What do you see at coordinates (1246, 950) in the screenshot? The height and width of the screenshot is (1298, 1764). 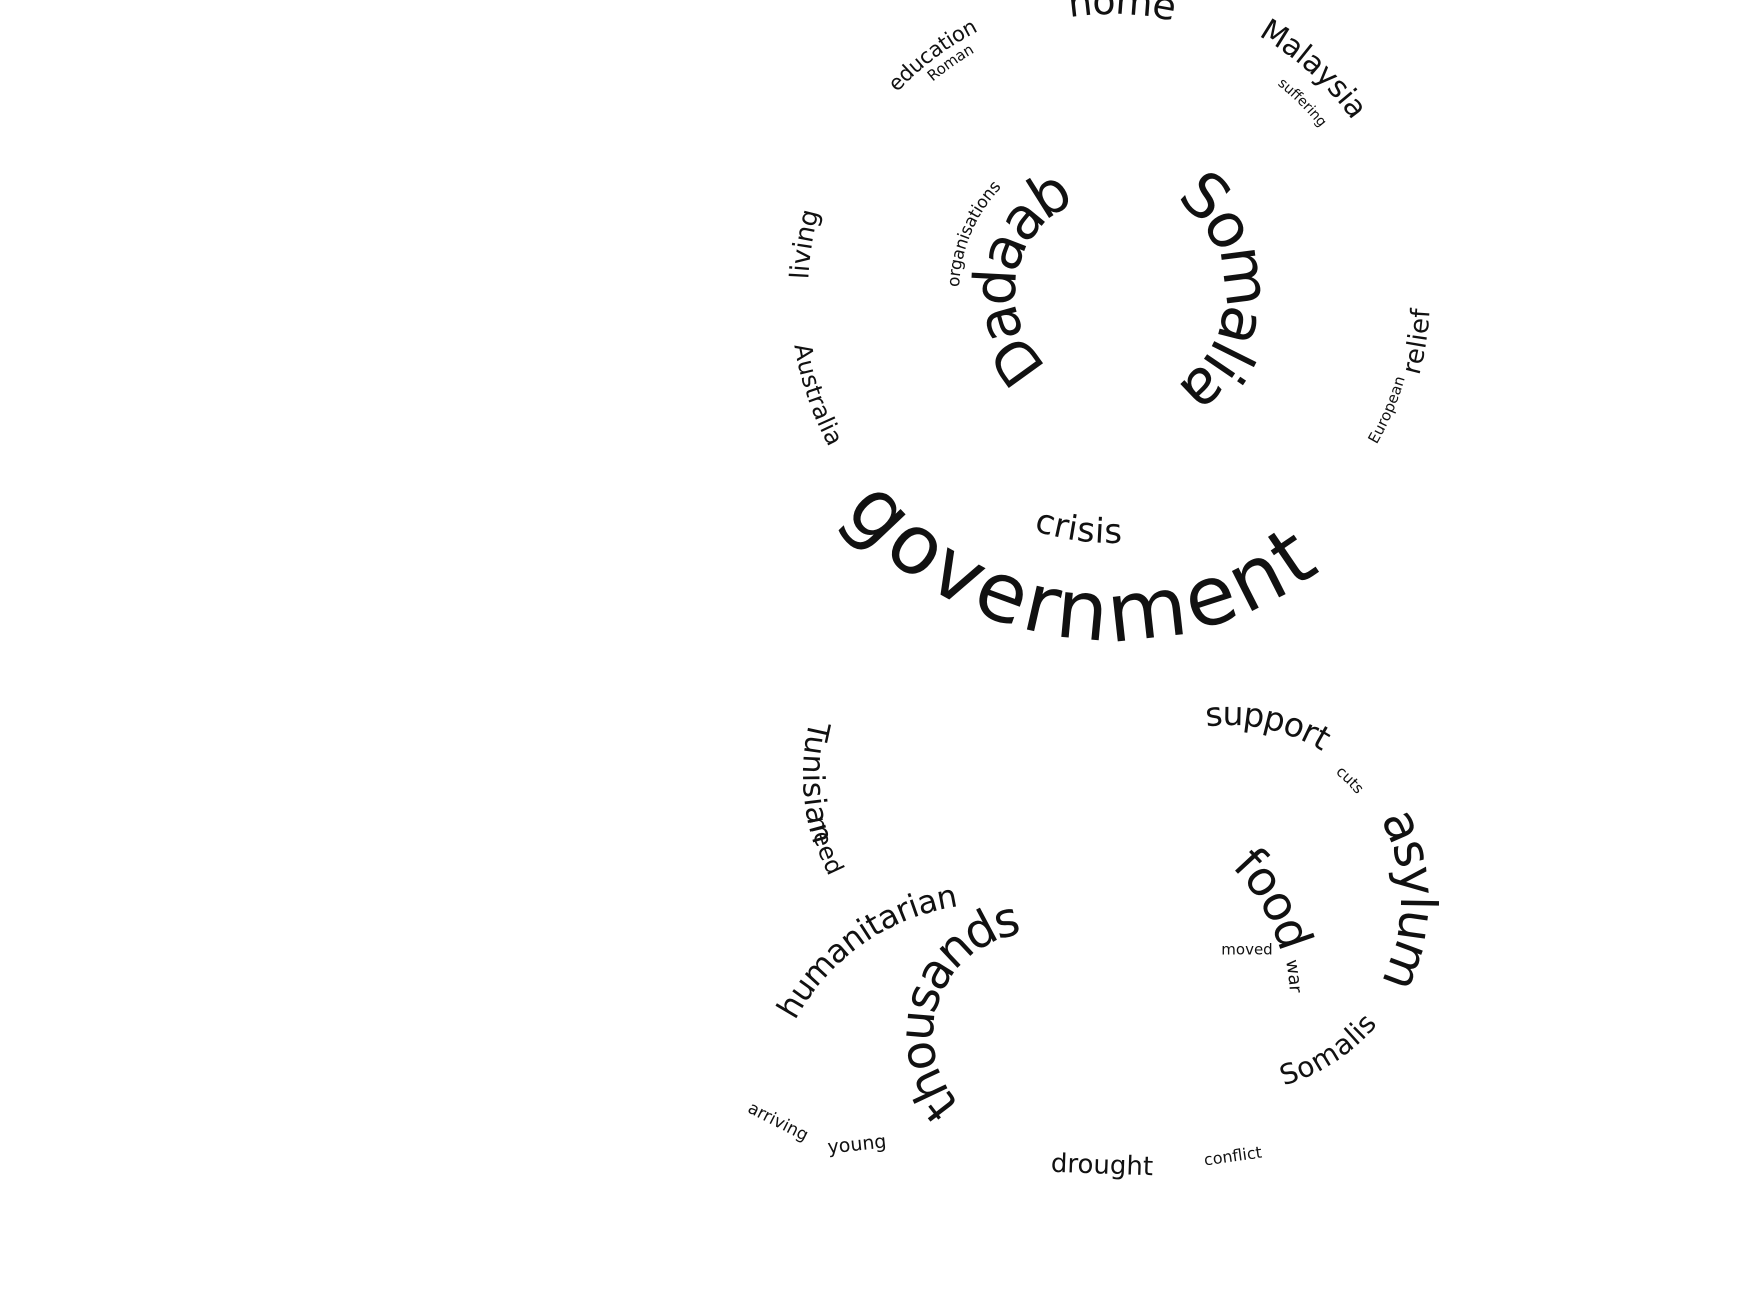 I see `word-moved: moved` at bounding box center [1246, 950].